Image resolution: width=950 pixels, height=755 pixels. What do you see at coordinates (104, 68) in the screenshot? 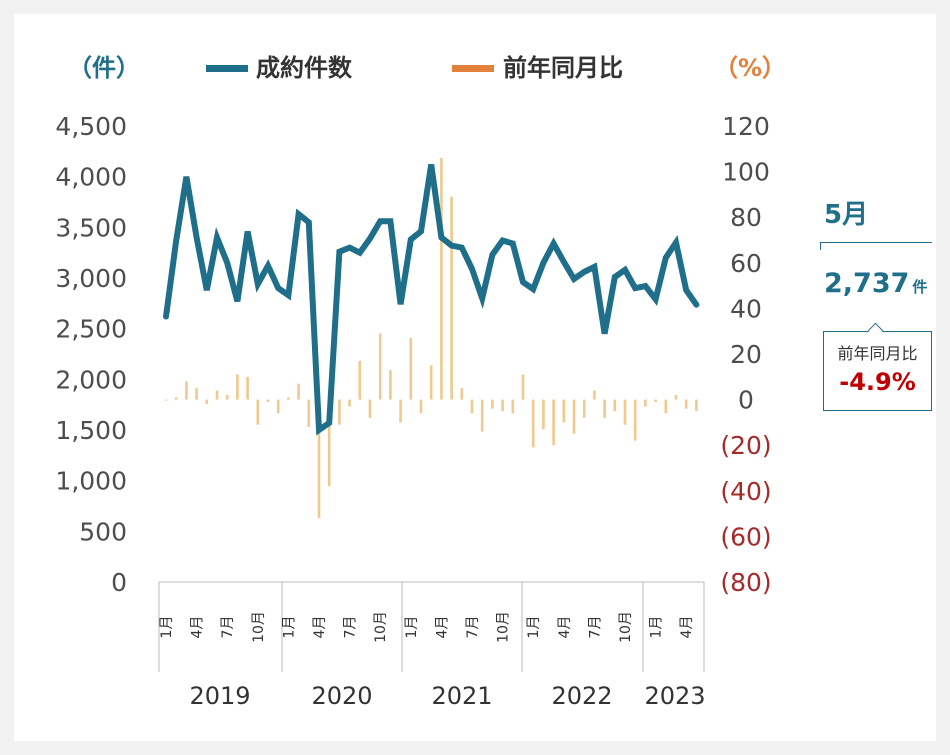
I see `left-axis-unit: （件）` at bounding box center [104, 68].